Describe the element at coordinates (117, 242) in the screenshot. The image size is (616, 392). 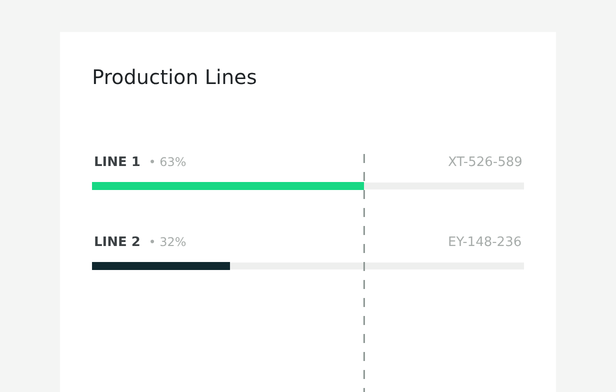
I see `y-tick-label: LINE 2` at that location.